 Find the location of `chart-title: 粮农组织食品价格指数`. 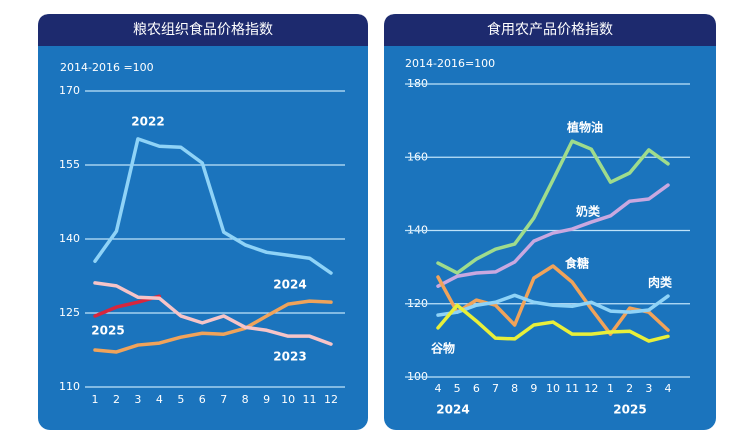

chart-title: 粮农组织食品价格指数 is located at coordinates (203, 29).